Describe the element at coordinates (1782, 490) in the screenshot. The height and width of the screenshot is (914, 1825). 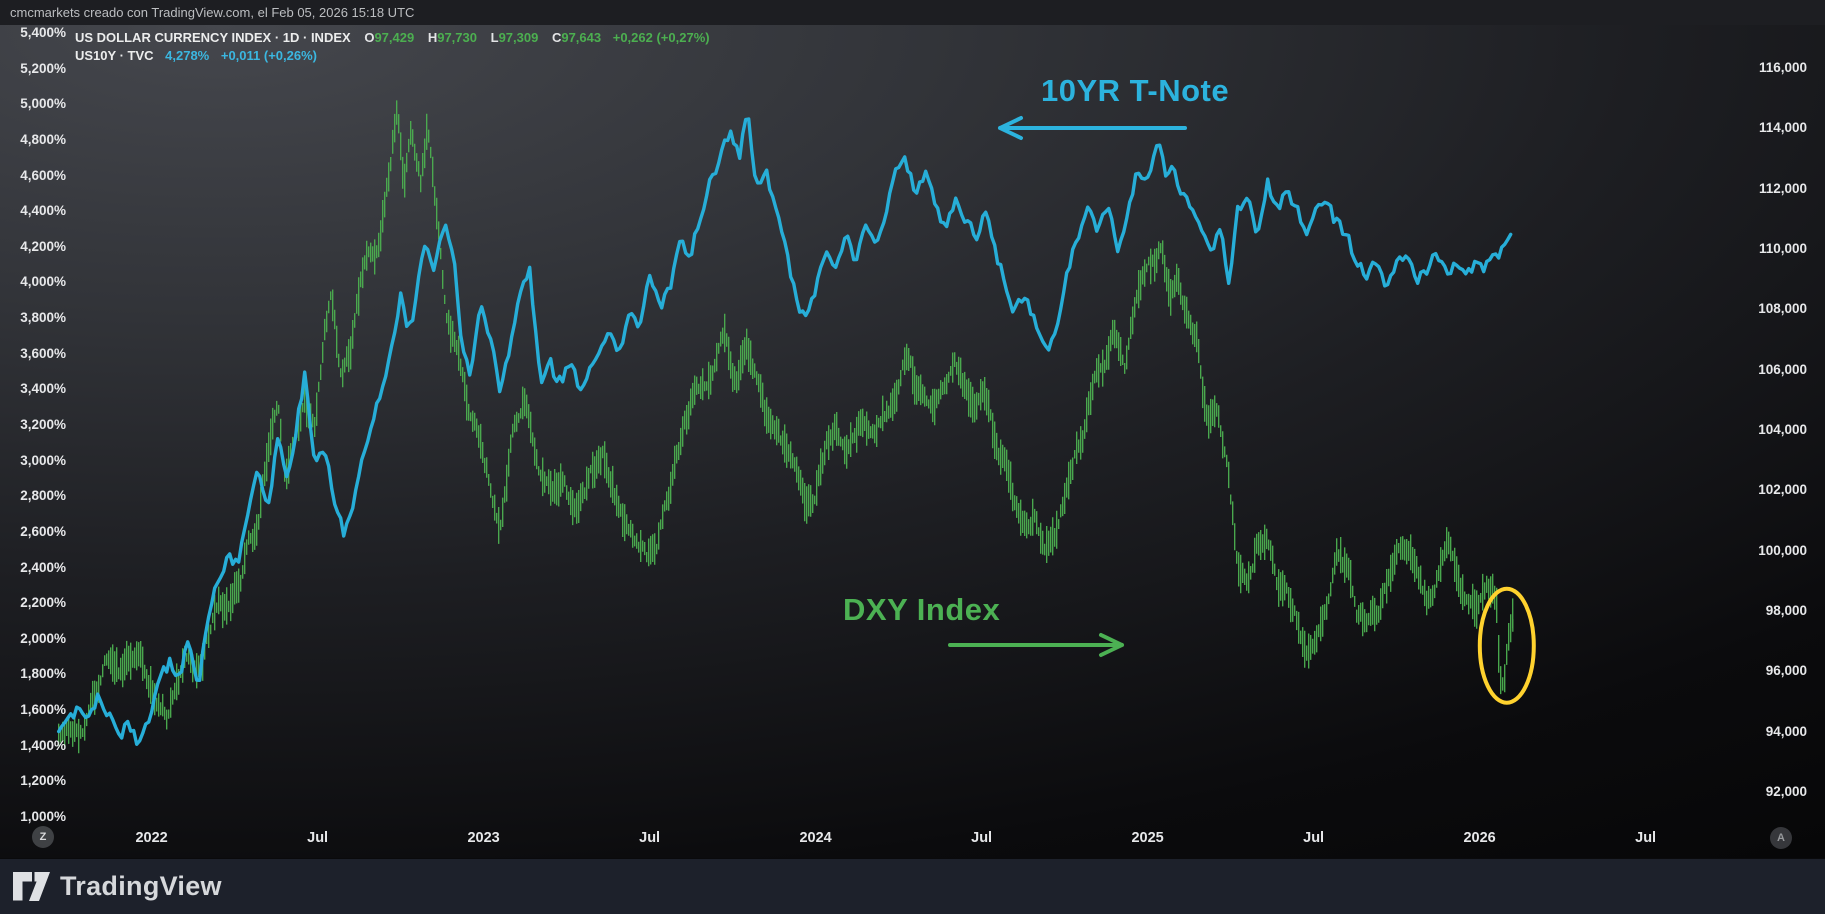
I see `right-axis-tick: 102,000` at that location.